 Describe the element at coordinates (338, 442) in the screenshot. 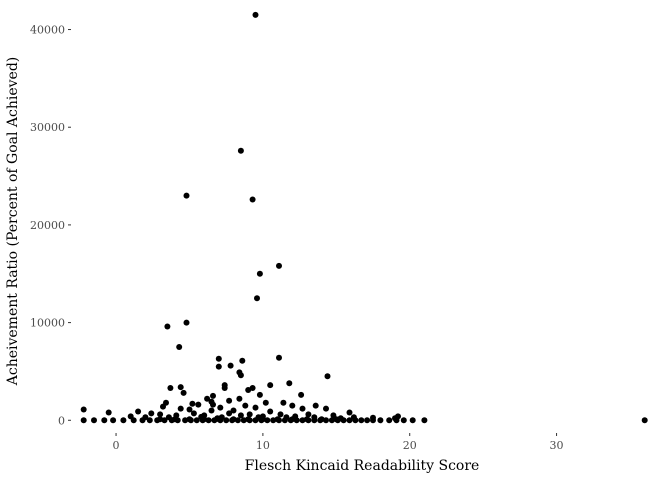

I see `x-axis-ticks: 0 10 20 30` at that location.